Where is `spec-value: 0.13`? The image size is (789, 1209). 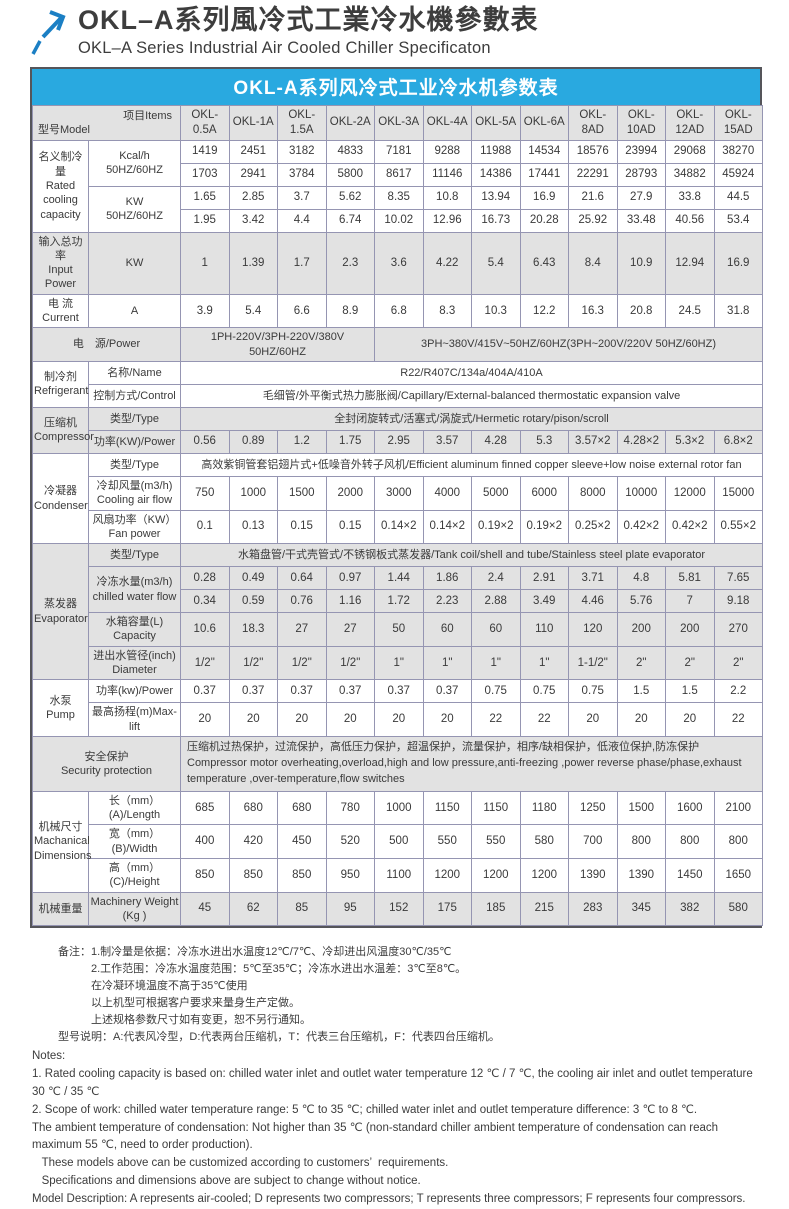 spec-value: 0.13 is located at coordinates (253, 527).